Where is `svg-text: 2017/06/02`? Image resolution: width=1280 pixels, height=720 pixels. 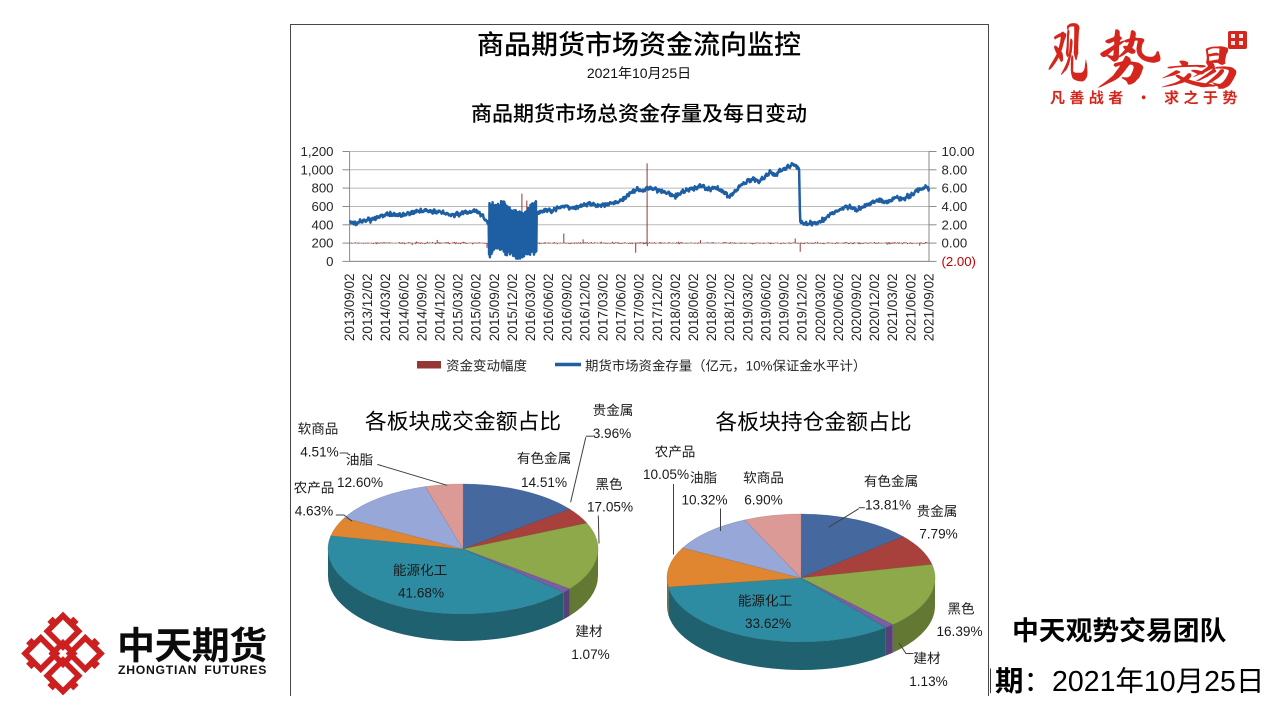 svg-text: 2017/06/02 is located at coordinates (620, 308).